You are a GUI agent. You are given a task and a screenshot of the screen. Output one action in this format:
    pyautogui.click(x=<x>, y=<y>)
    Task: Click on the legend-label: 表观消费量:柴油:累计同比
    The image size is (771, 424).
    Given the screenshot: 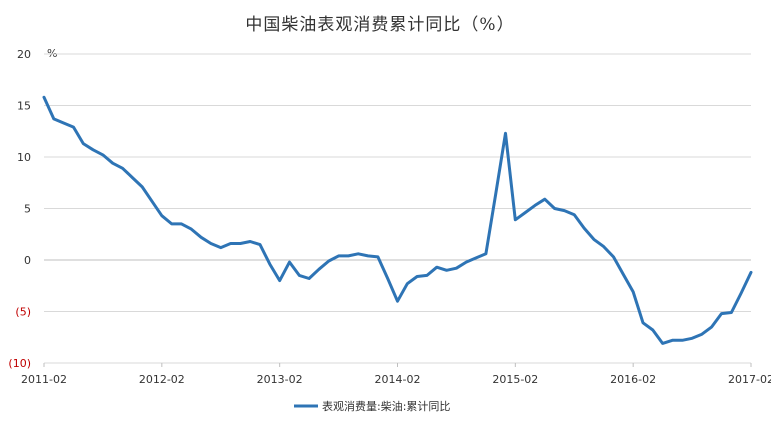 What is the action you would take?
    pyautogui.click(x=386, y=406)
    